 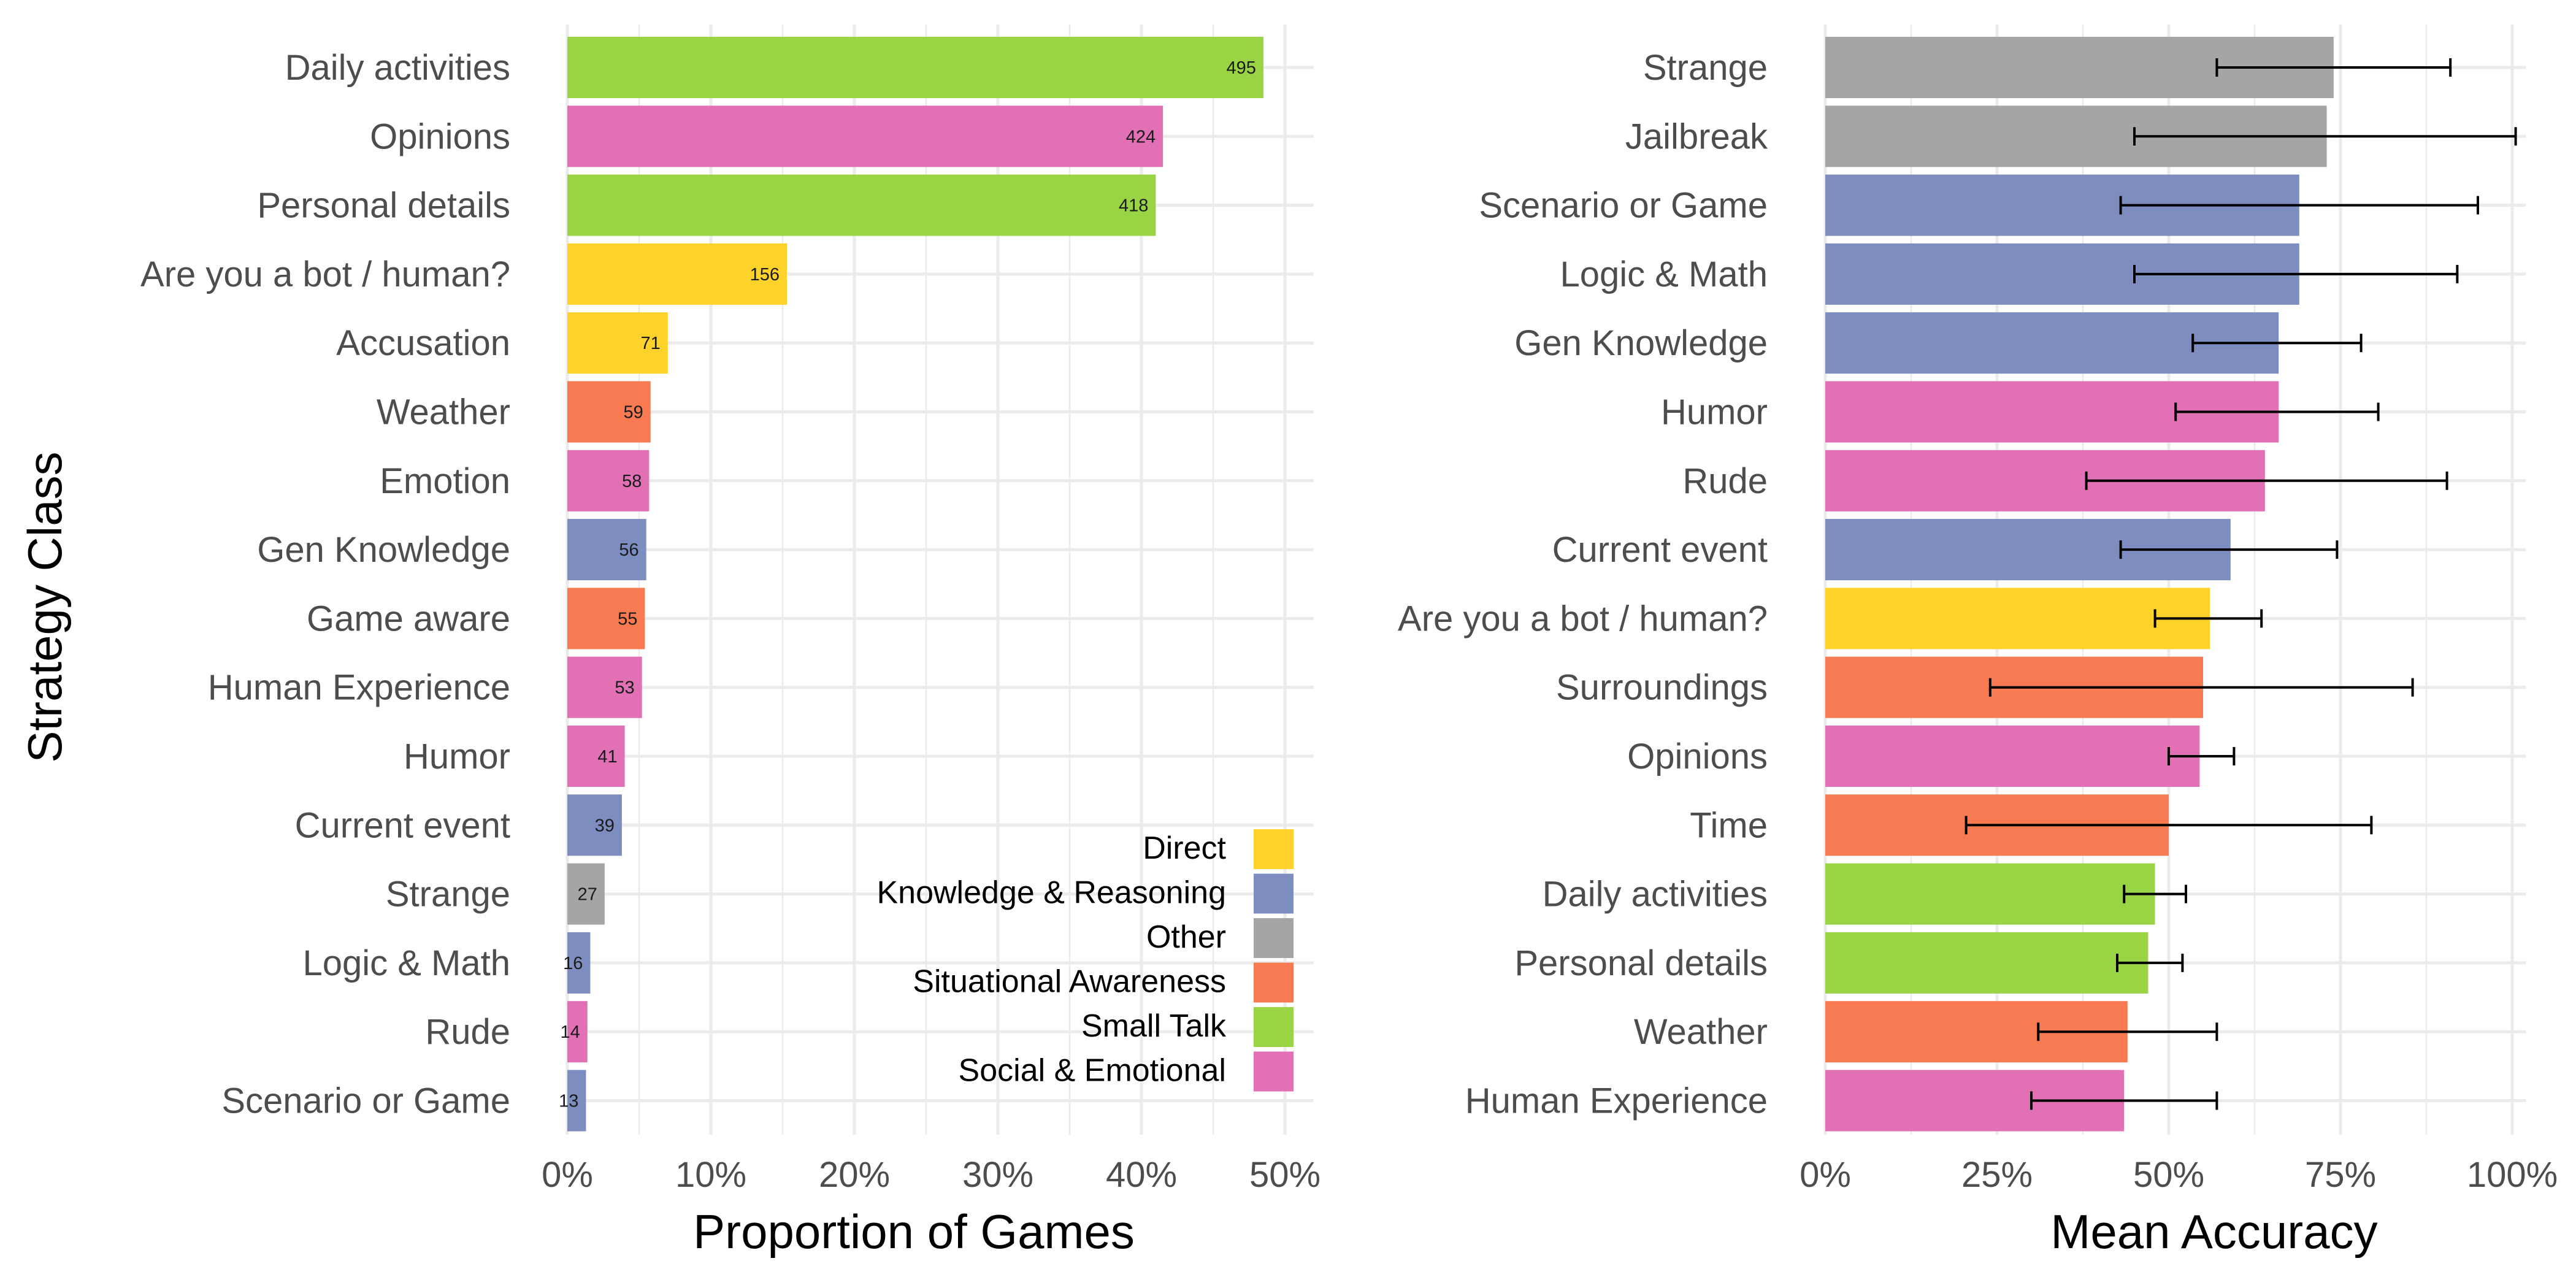 I want to click on right-x-axis-title: Mean Accuracy, so click(x=2213, y=1232).